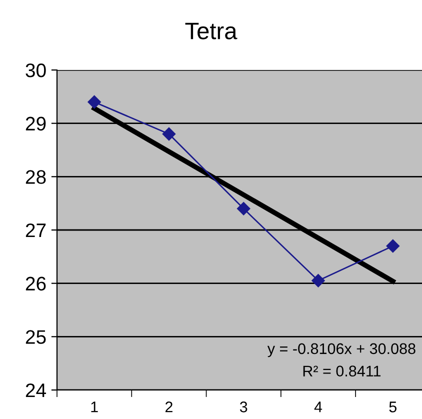 The image size is (422, 419). Describe the element at coordinates (36, 177) in the screenshot. I see `y-tick-label: 28` at that location.